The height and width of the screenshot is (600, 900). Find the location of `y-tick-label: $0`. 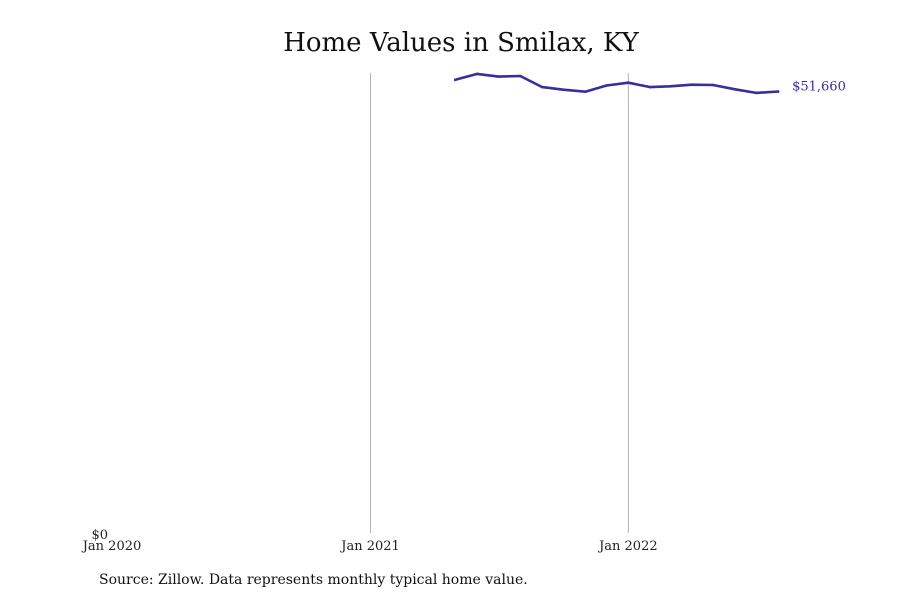

y-tick-label: $0 is located at coordinates (99, 535).